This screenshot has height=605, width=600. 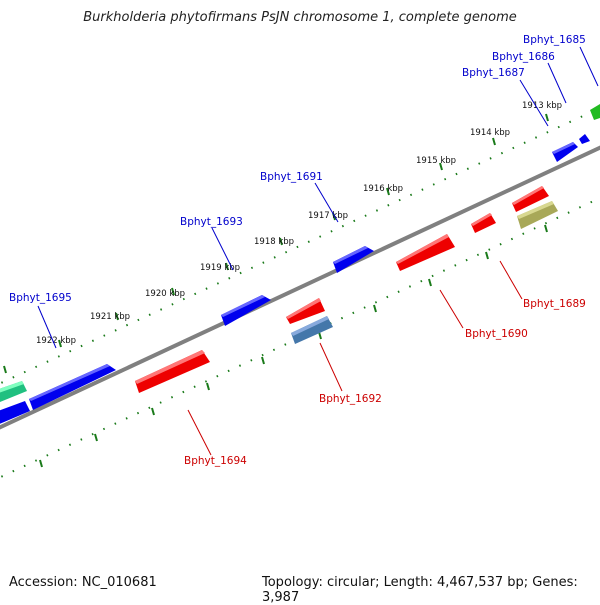 I want to click on gene-label-1695: Bphyt_1695, so click(x=40, y=298).